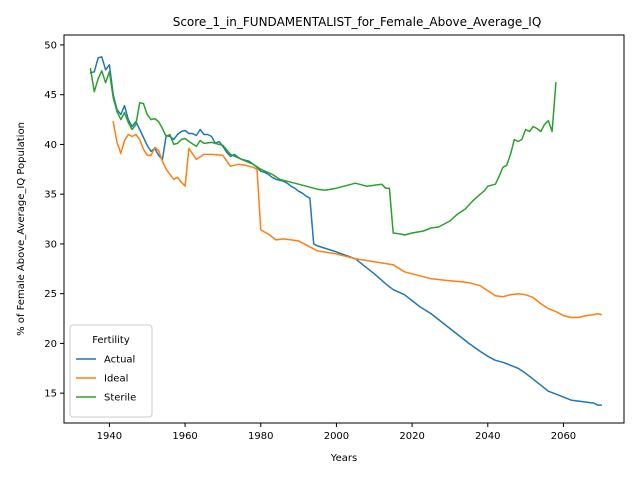  Describe the element at coordinates (343, 458) in the screenshot. I see `x-axis-label: Years` at that location.